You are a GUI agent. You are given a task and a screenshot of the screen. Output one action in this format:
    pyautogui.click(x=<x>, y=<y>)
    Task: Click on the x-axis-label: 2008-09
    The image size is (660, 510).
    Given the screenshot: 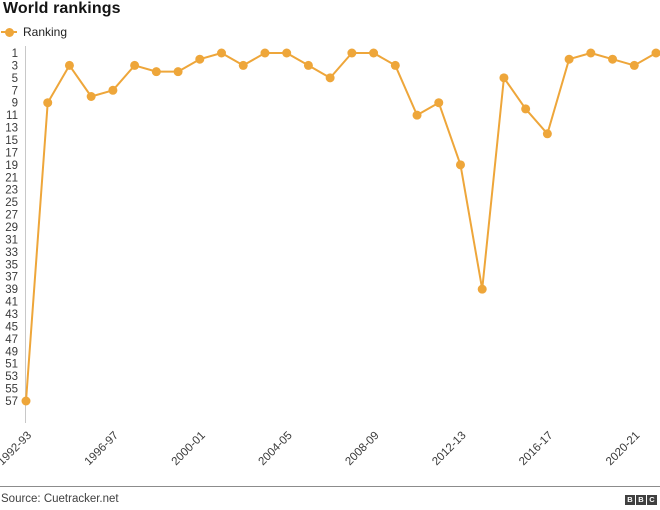 What is the action you would take?
    pyautogui.click(x=362, y=449)
    